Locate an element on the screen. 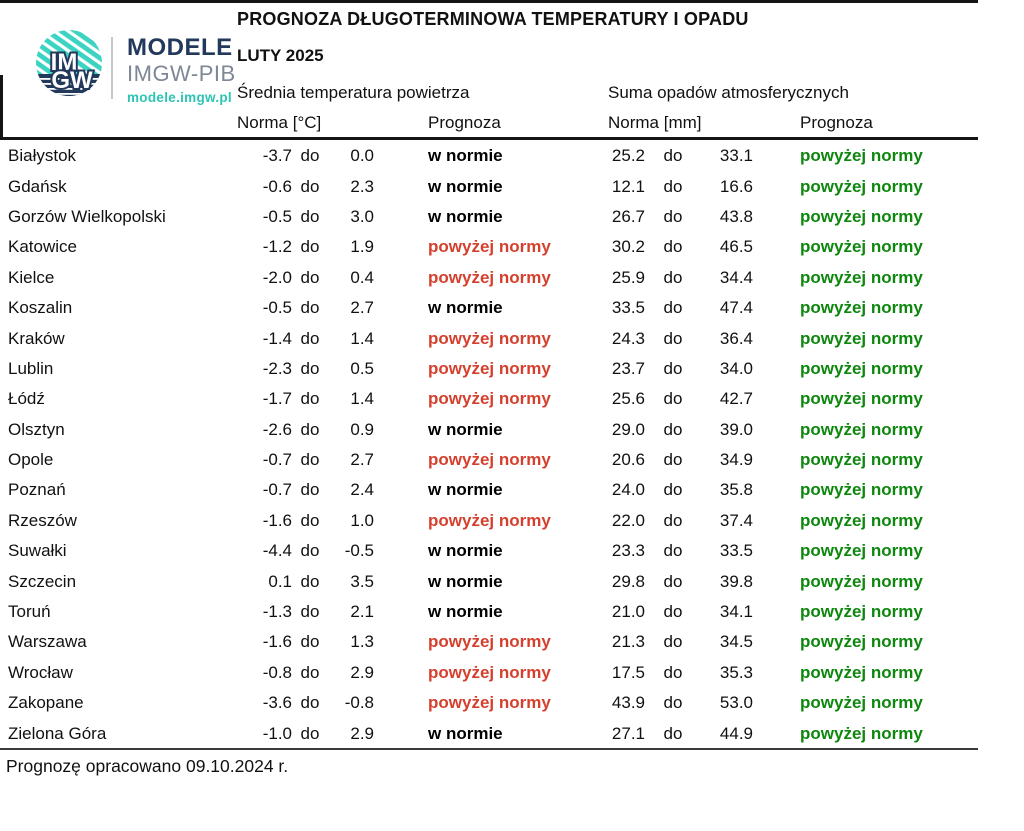  temp-forecast-column-header: Prognoza is located at coordinates (464, 122).